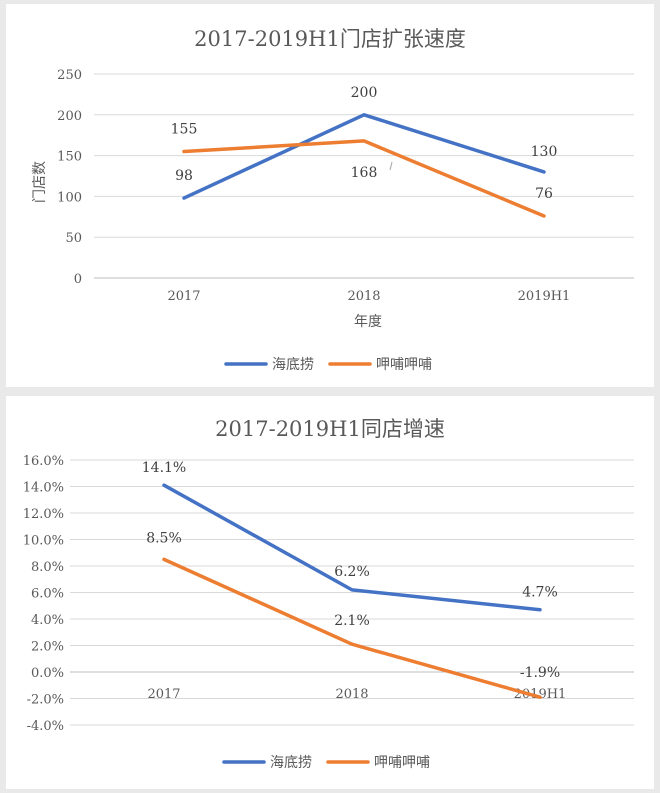  What do you see at coordinates (47, 673) in the screenshot?
I see `y-tick-label: 0.0%` at bounding box center [47, 673].